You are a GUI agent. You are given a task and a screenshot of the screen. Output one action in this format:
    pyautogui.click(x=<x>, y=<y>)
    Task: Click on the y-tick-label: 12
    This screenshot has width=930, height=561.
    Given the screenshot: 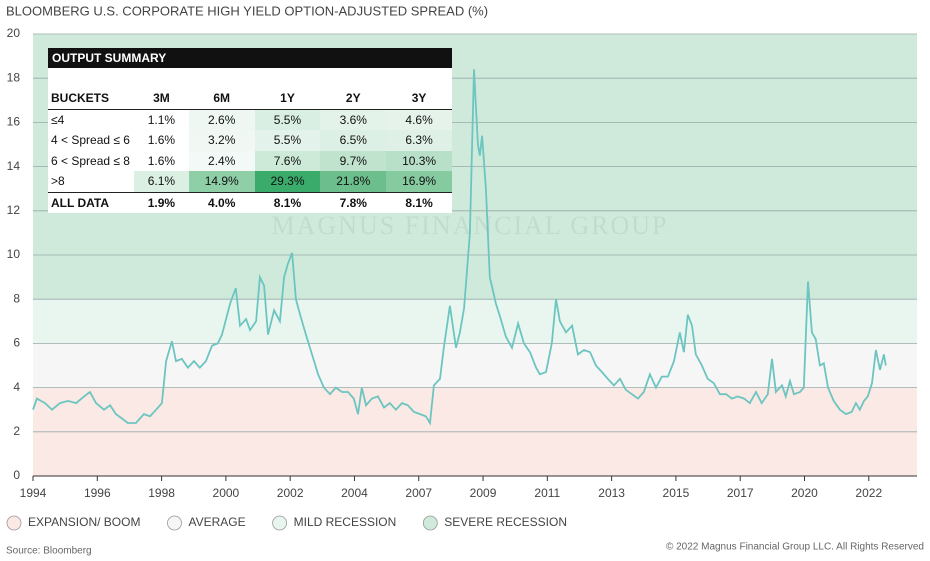 What is the action you would take?
    pyautogui.click(x=14, y=210)
    